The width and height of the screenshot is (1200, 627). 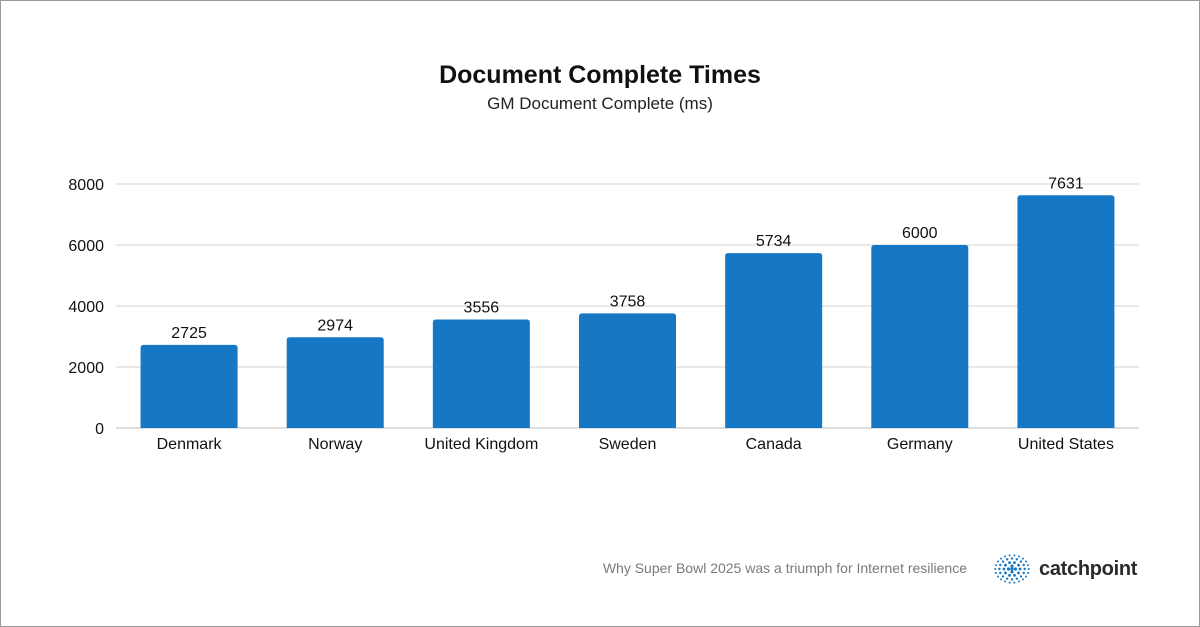 What do you see at coordinates (1066, 311) in the screenshot?
I see `bar-united-states` at bounding box center [1066, 311].